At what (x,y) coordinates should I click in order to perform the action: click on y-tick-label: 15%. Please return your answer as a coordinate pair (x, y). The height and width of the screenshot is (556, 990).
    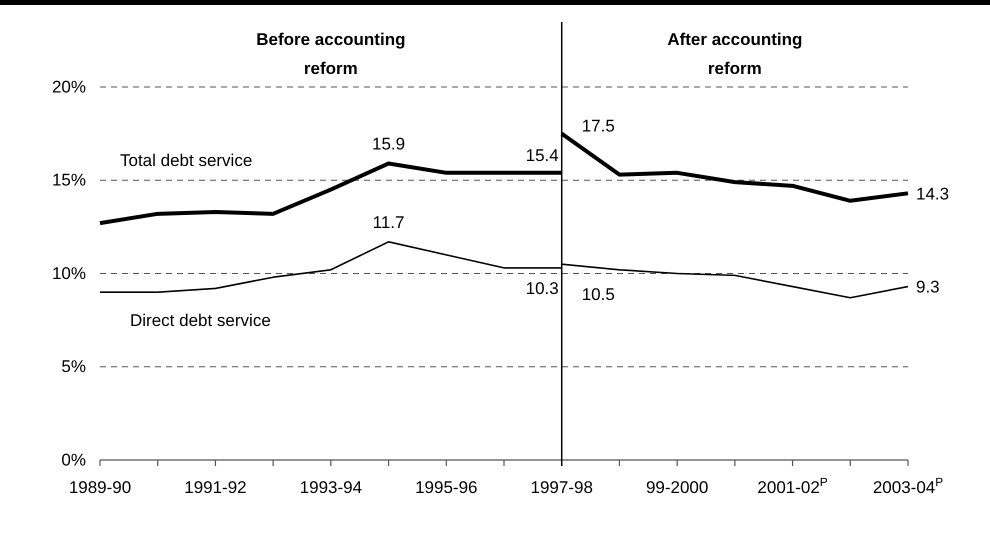
    Looking at the image, I should click on (69, 180).